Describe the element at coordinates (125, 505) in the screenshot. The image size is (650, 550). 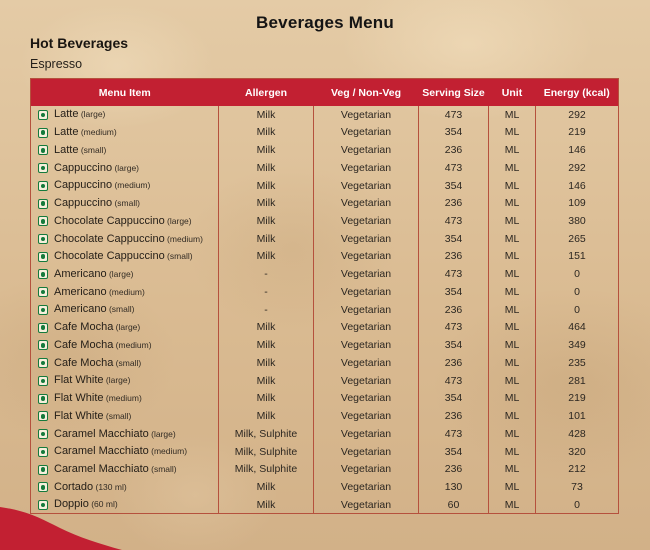
I see `menu-item-cell: Doppio (60 ml)` at that location.